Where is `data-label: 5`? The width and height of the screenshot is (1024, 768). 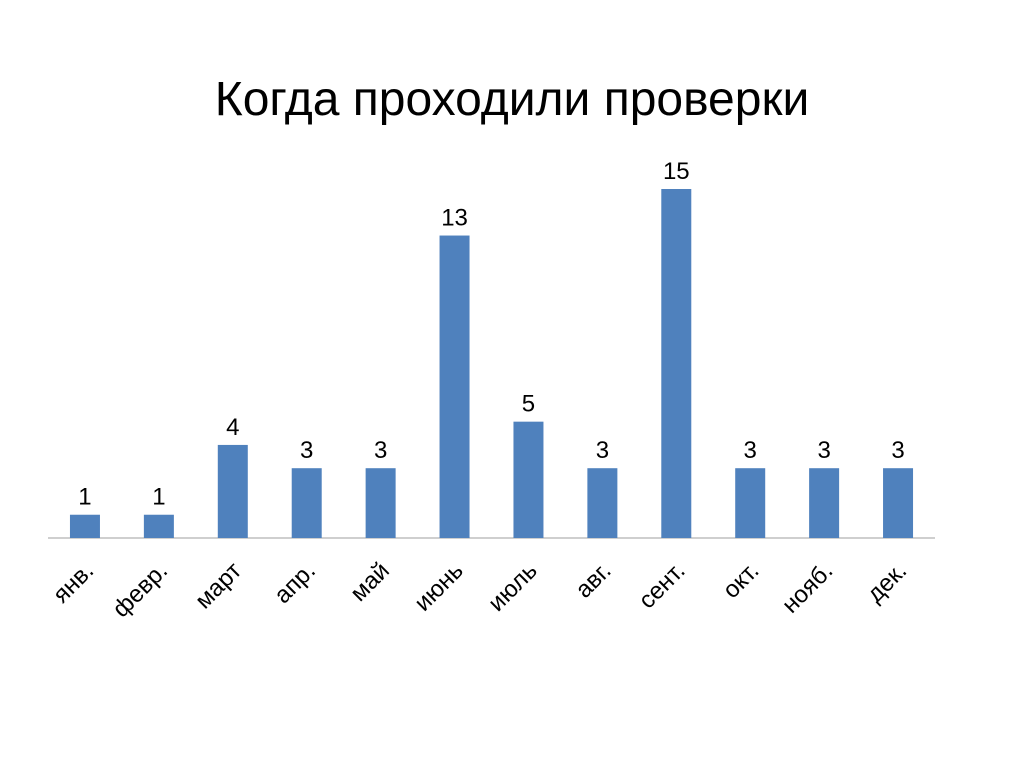
data-label: 5 is located at coordinates (528, 404).